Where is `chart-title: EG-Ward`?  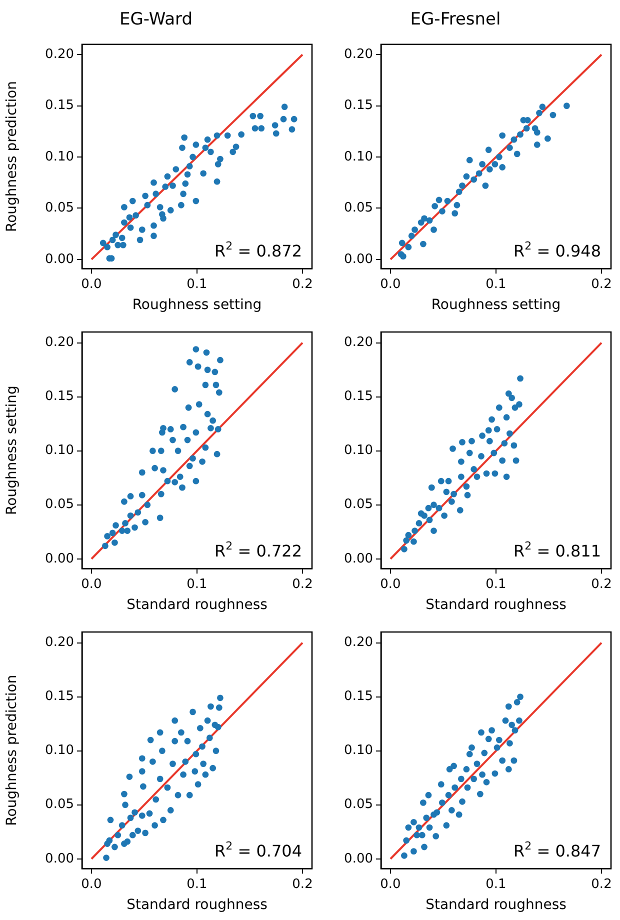
chart-title: EG-Ward is located at coordinates (156, 20).